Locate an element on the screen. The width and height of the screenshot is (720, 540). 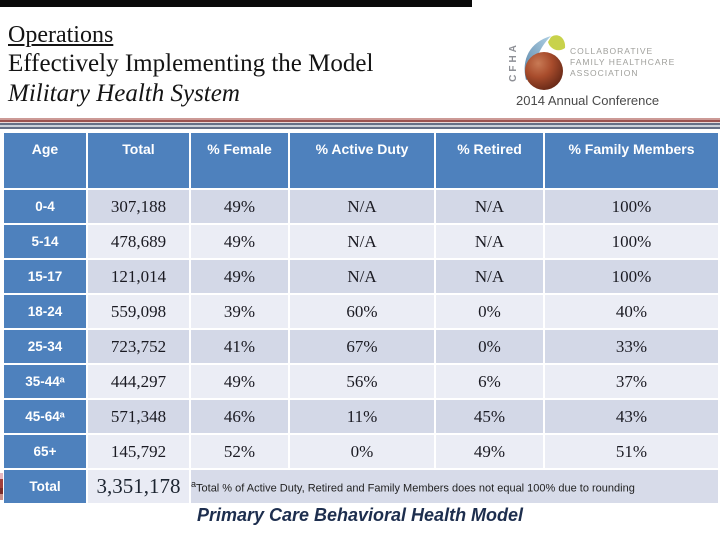
title-military-health-system: Military Health System is located at coordinates (124, 93).